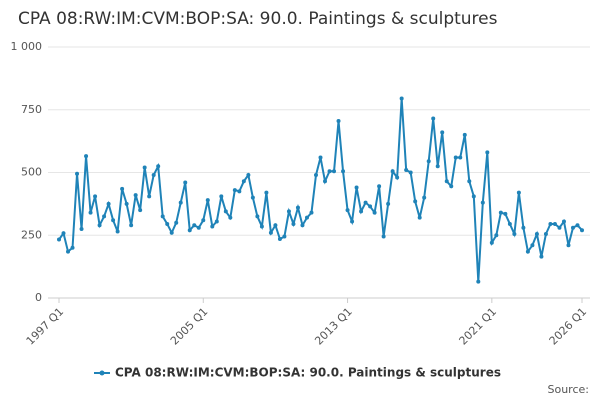 This screenshot has height=400, width=600. I want to click on x-tick-label: 2026 Q1, so click(568, 326).